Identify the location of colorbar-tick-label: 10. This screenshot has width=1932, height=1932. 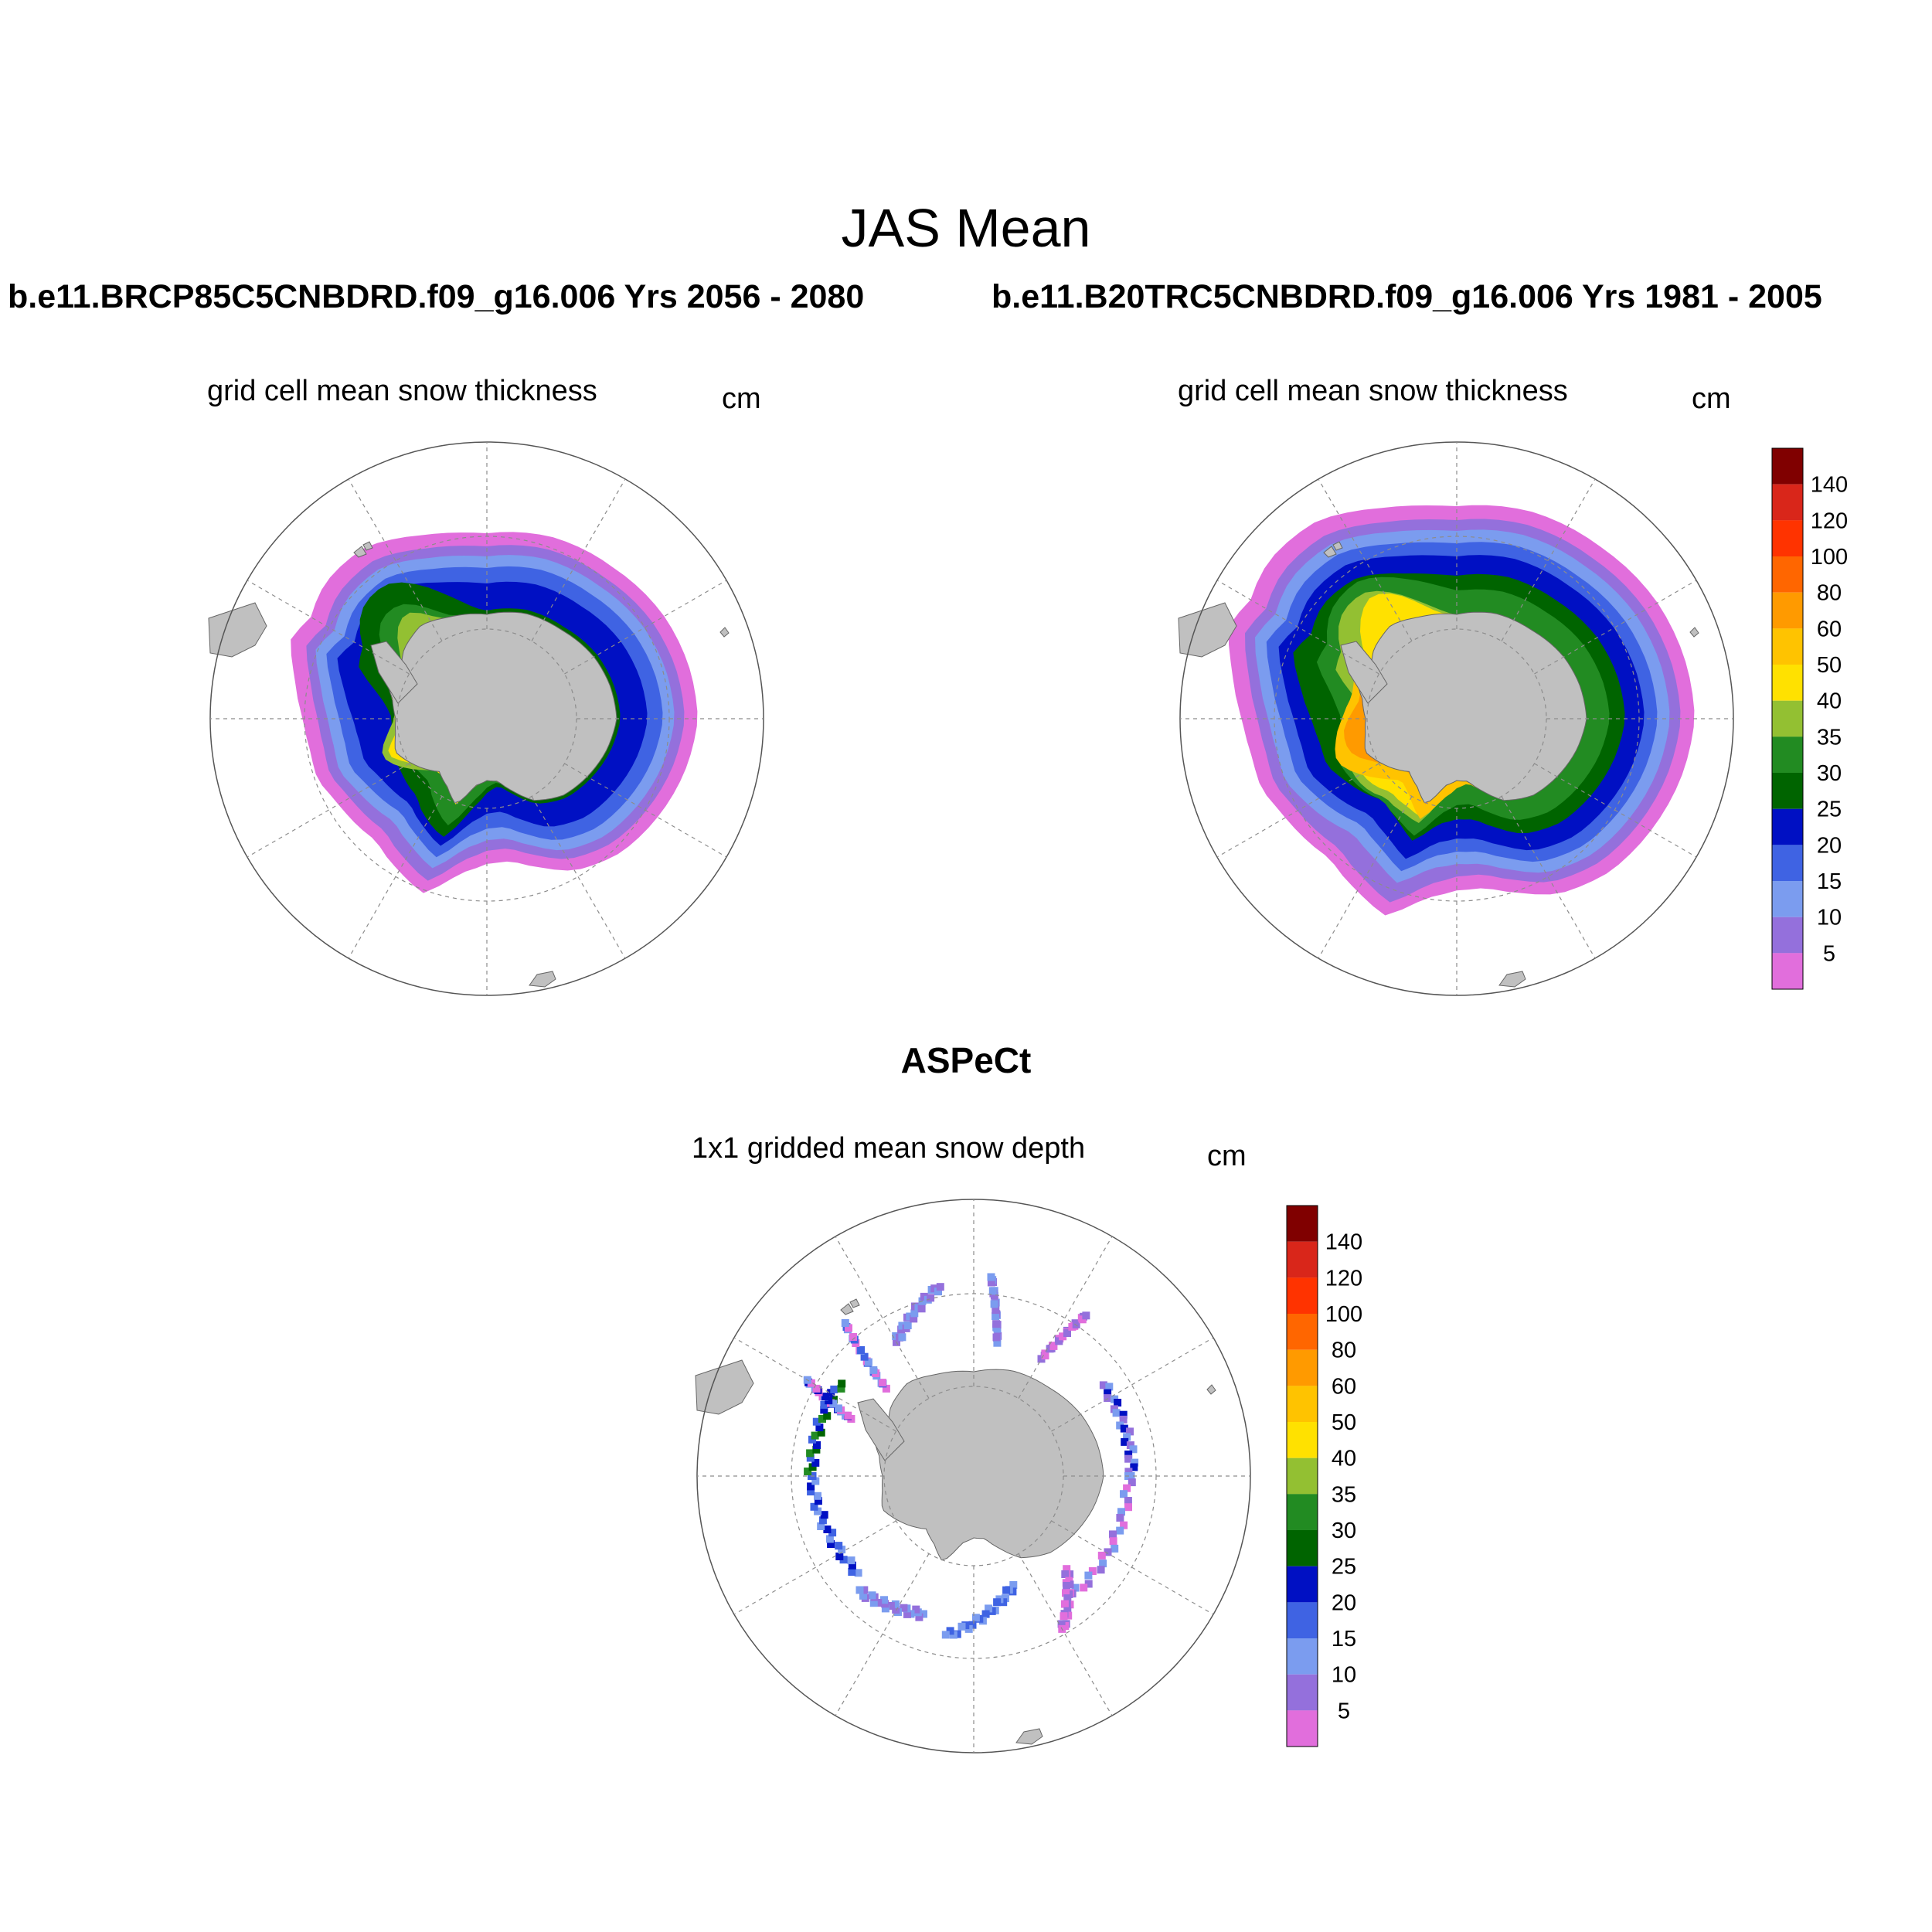
(1344, 1675).